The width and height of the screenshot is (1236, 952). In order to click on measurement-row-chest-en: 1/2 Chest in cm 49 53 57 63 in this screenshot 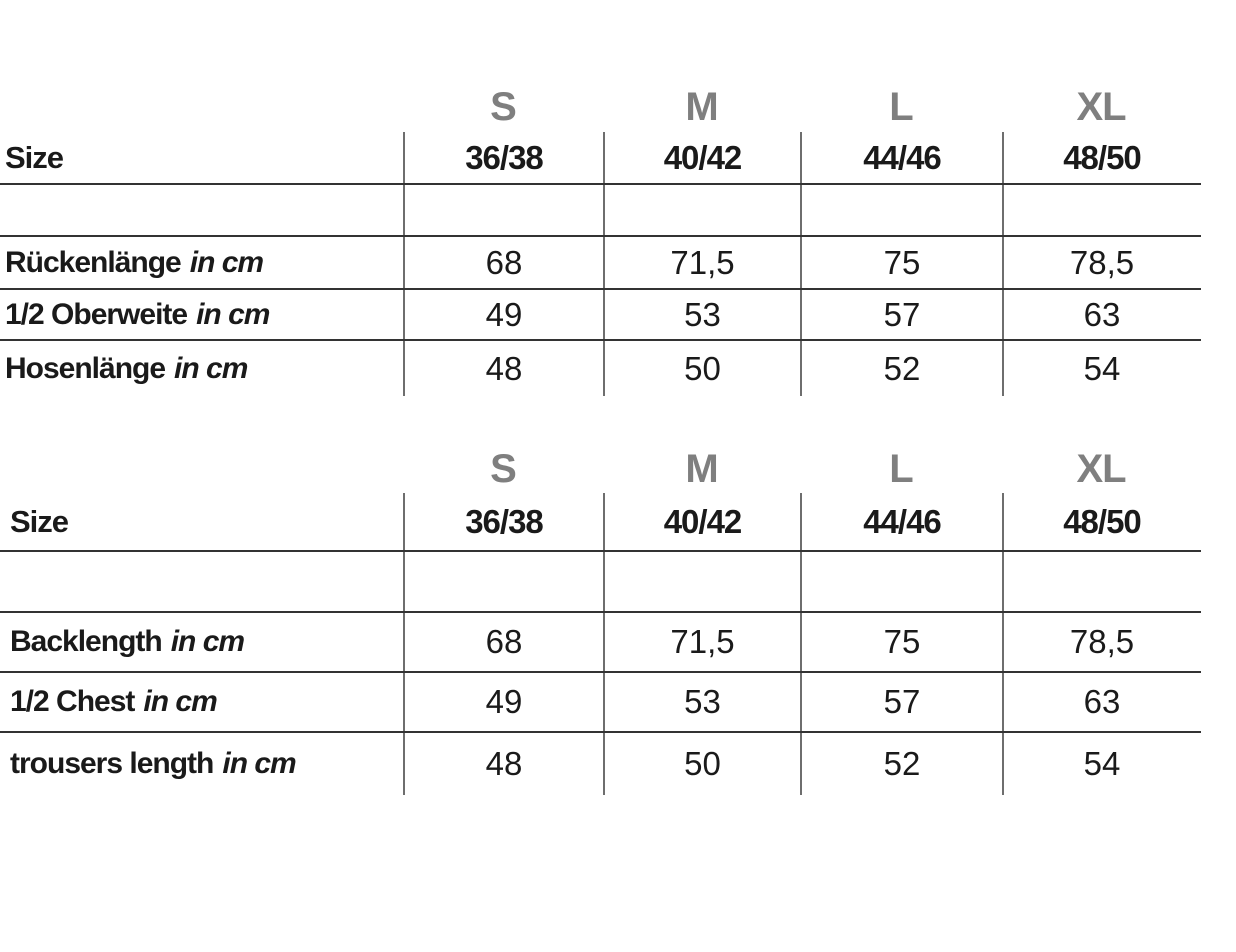, I will do `click(600, 703)`.